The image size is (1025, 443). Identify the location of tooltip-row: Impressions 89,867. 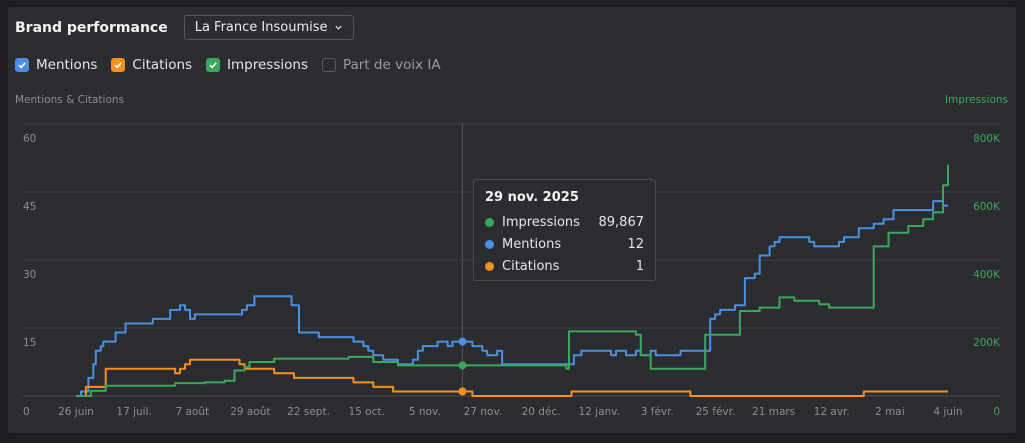
(564, 222).